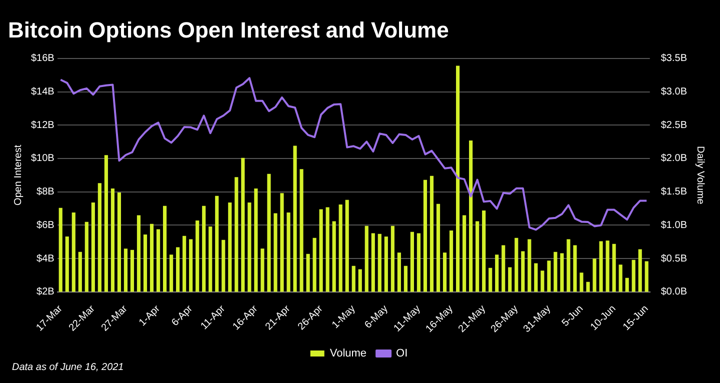 Image resolution: width=720 pixels, height=383 pixels. I want to click on y-tick-label: $4B, so click(45, 258).